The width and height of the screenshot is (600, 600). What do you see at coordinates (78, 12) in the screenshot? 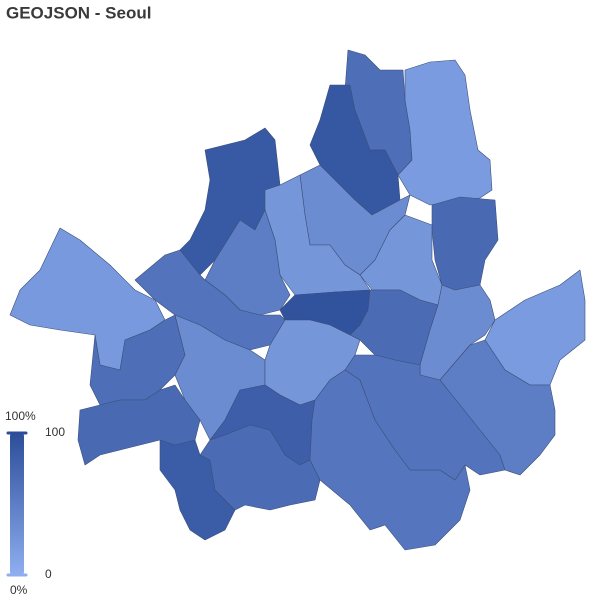
I see `map-title: GEOJSON - Seoul` at bounding box center [78, 12].